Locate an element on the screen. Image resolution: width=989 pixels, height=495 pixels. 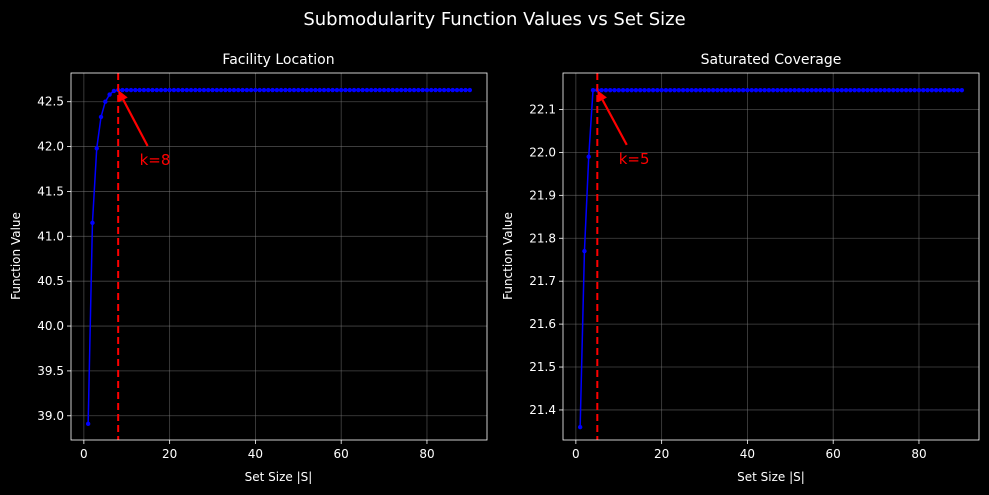
facility-location-xtick-label: 0 is located at coordinates (84, 454).